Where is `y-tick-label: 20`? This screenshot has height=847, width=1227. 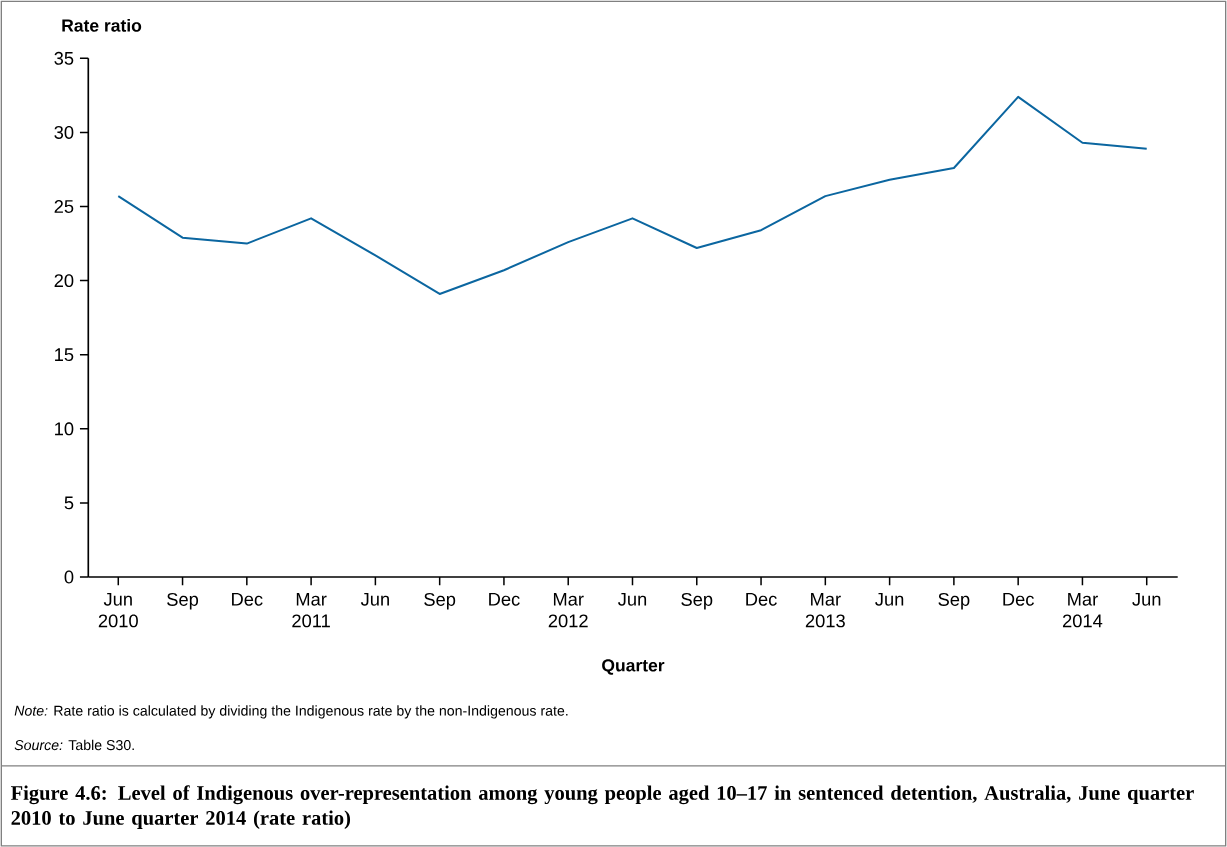
y-tick-label: 20 is located at coordinates (64, 281).